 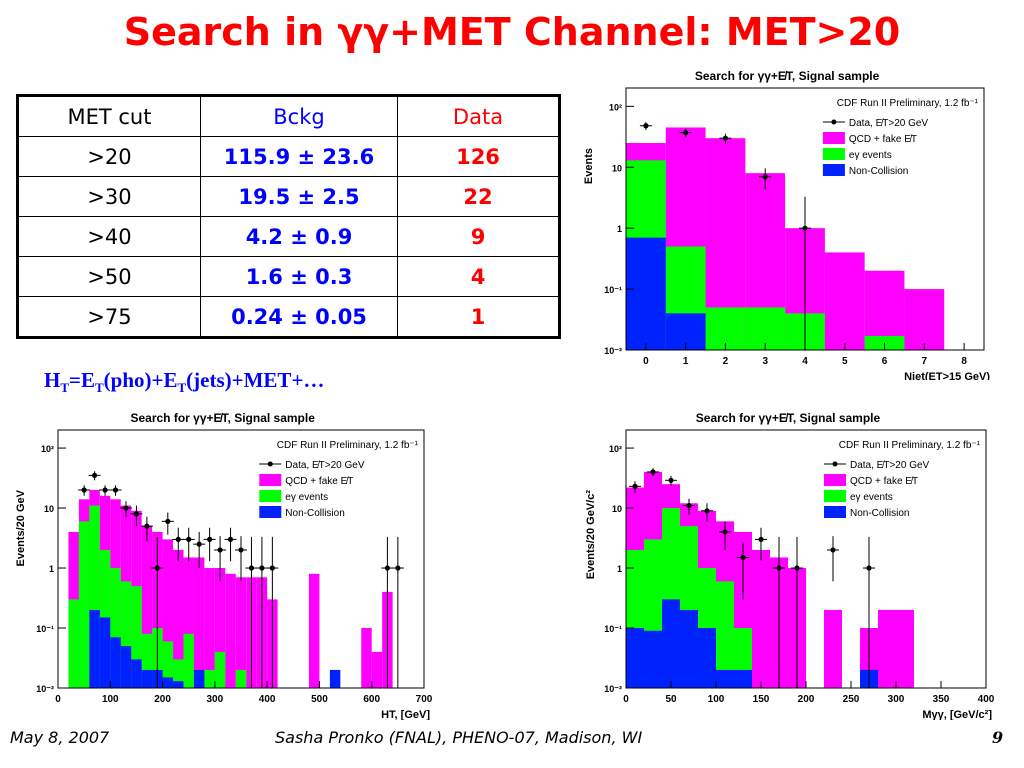 I want to click on data-cell: 126, so click(x=478, y=156).